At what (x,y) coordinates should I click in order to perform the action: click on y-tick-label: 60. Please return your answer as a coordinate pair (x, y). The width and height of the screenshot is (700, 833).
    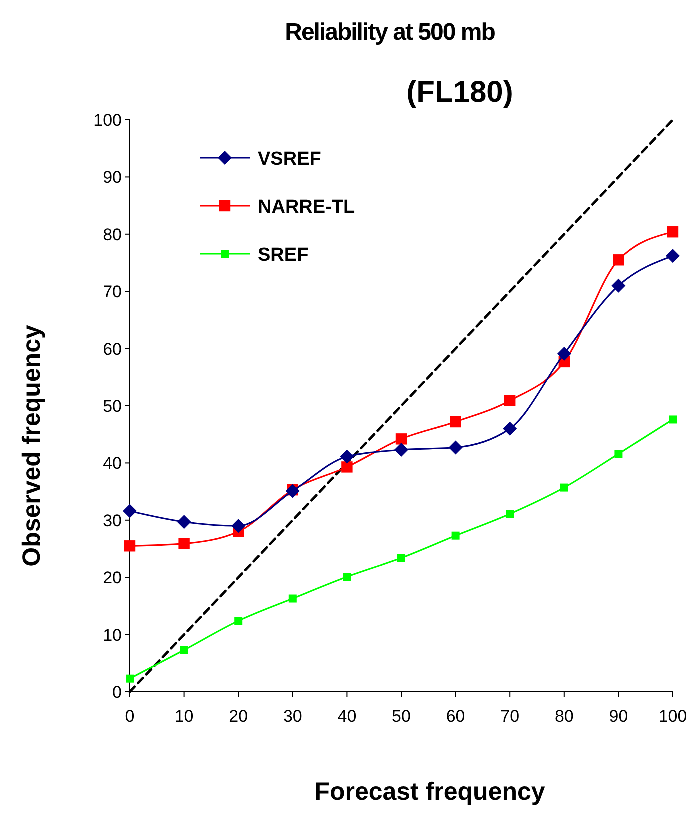
    Looking at the image, I should click on (112, 349).